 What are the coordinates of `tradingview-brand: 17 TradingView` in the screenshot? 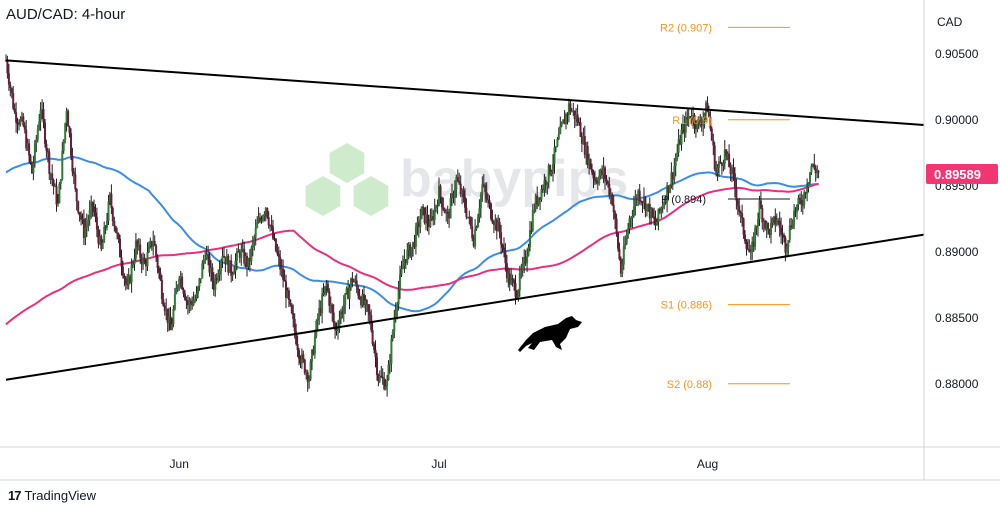 It's located at (52, 495).